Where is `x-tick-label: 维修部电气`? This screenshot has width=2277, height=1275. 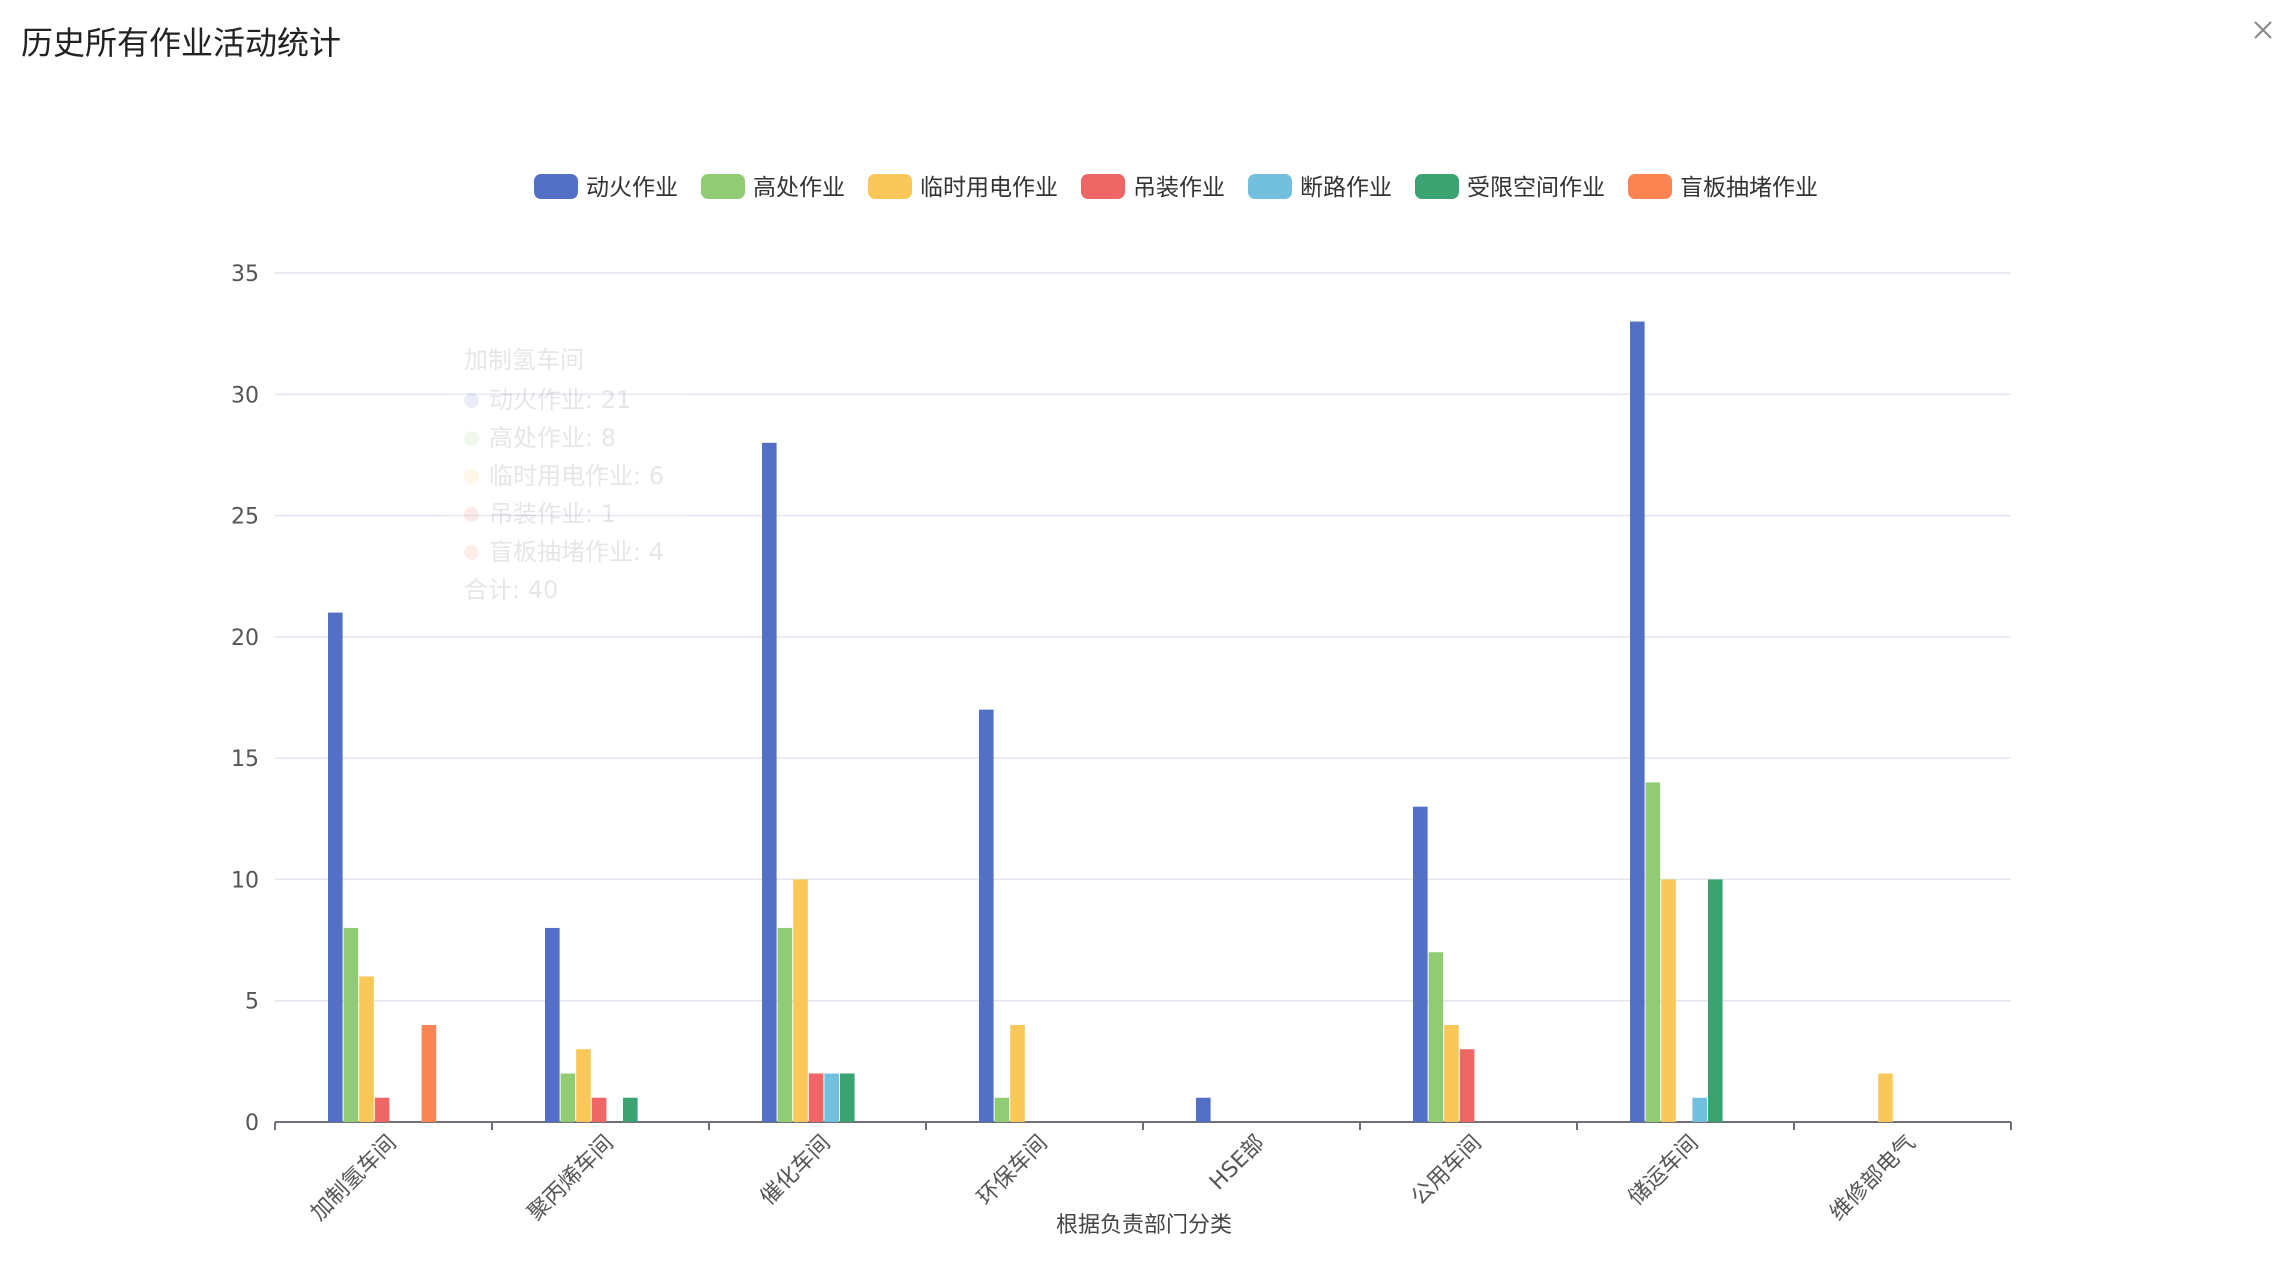
x-tick-label: 维修部电气 is located at coordinates (1872, 1178).